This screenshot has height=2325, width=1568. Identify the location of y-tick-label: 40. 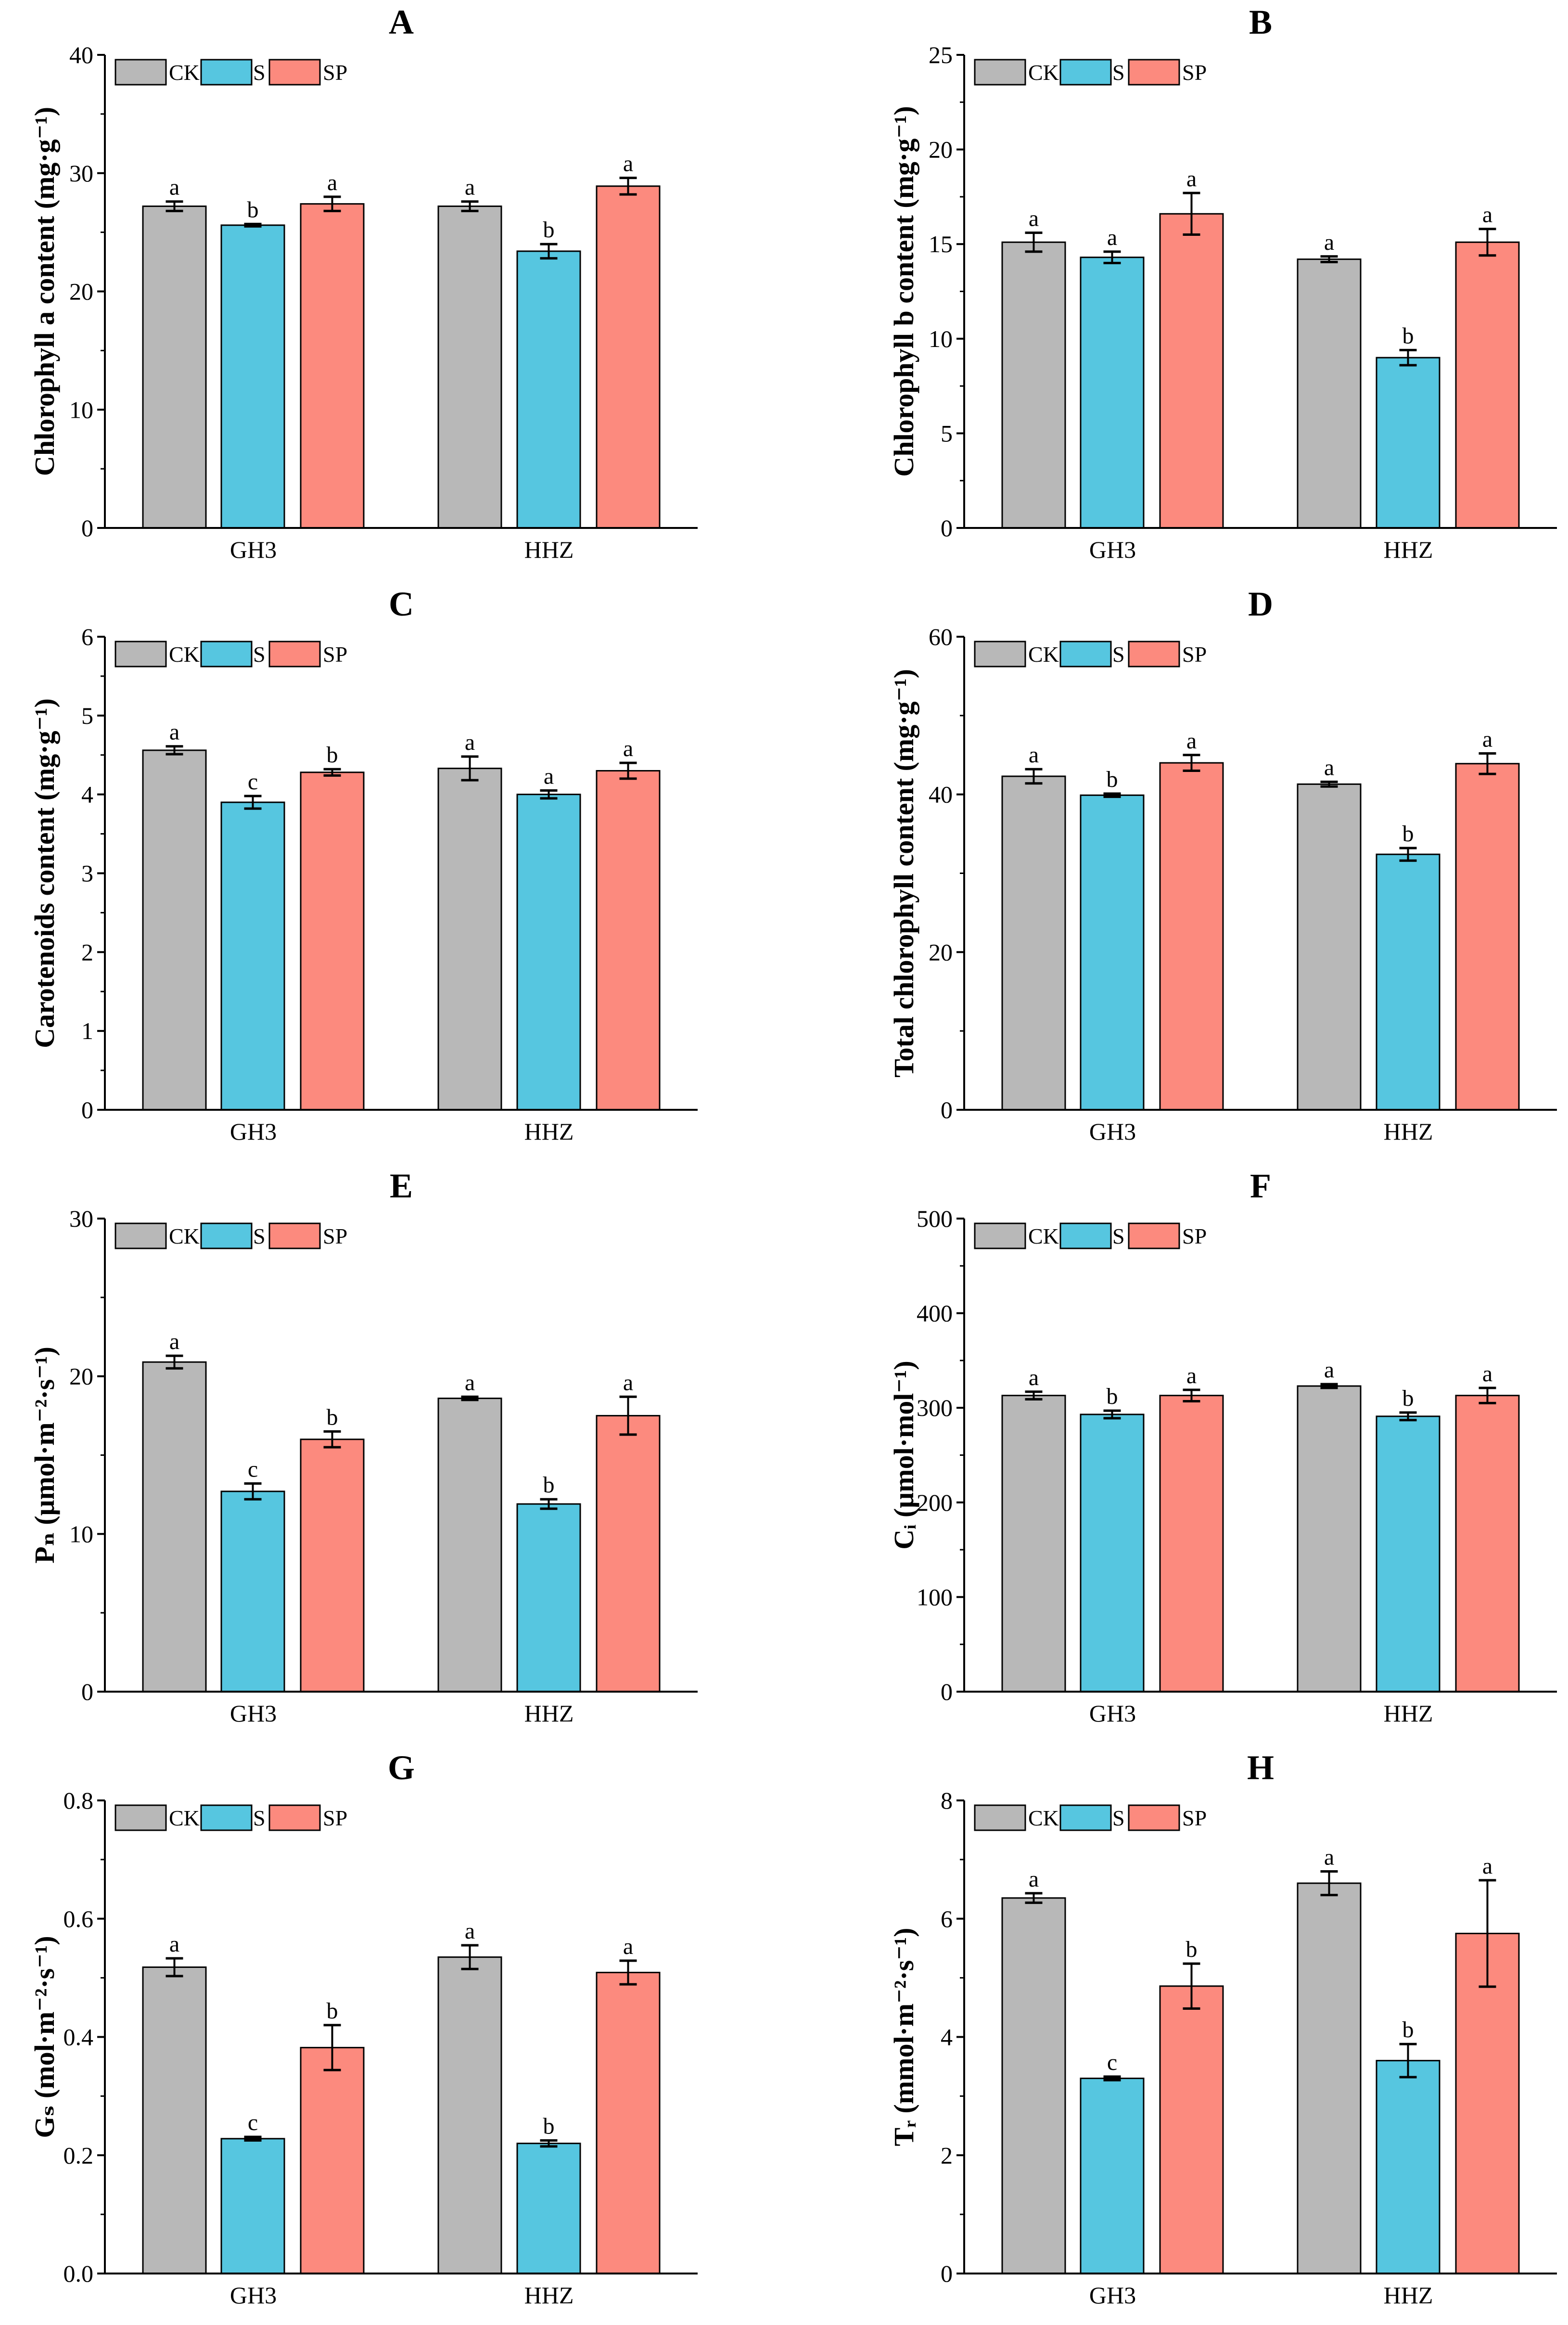
(941, 794).